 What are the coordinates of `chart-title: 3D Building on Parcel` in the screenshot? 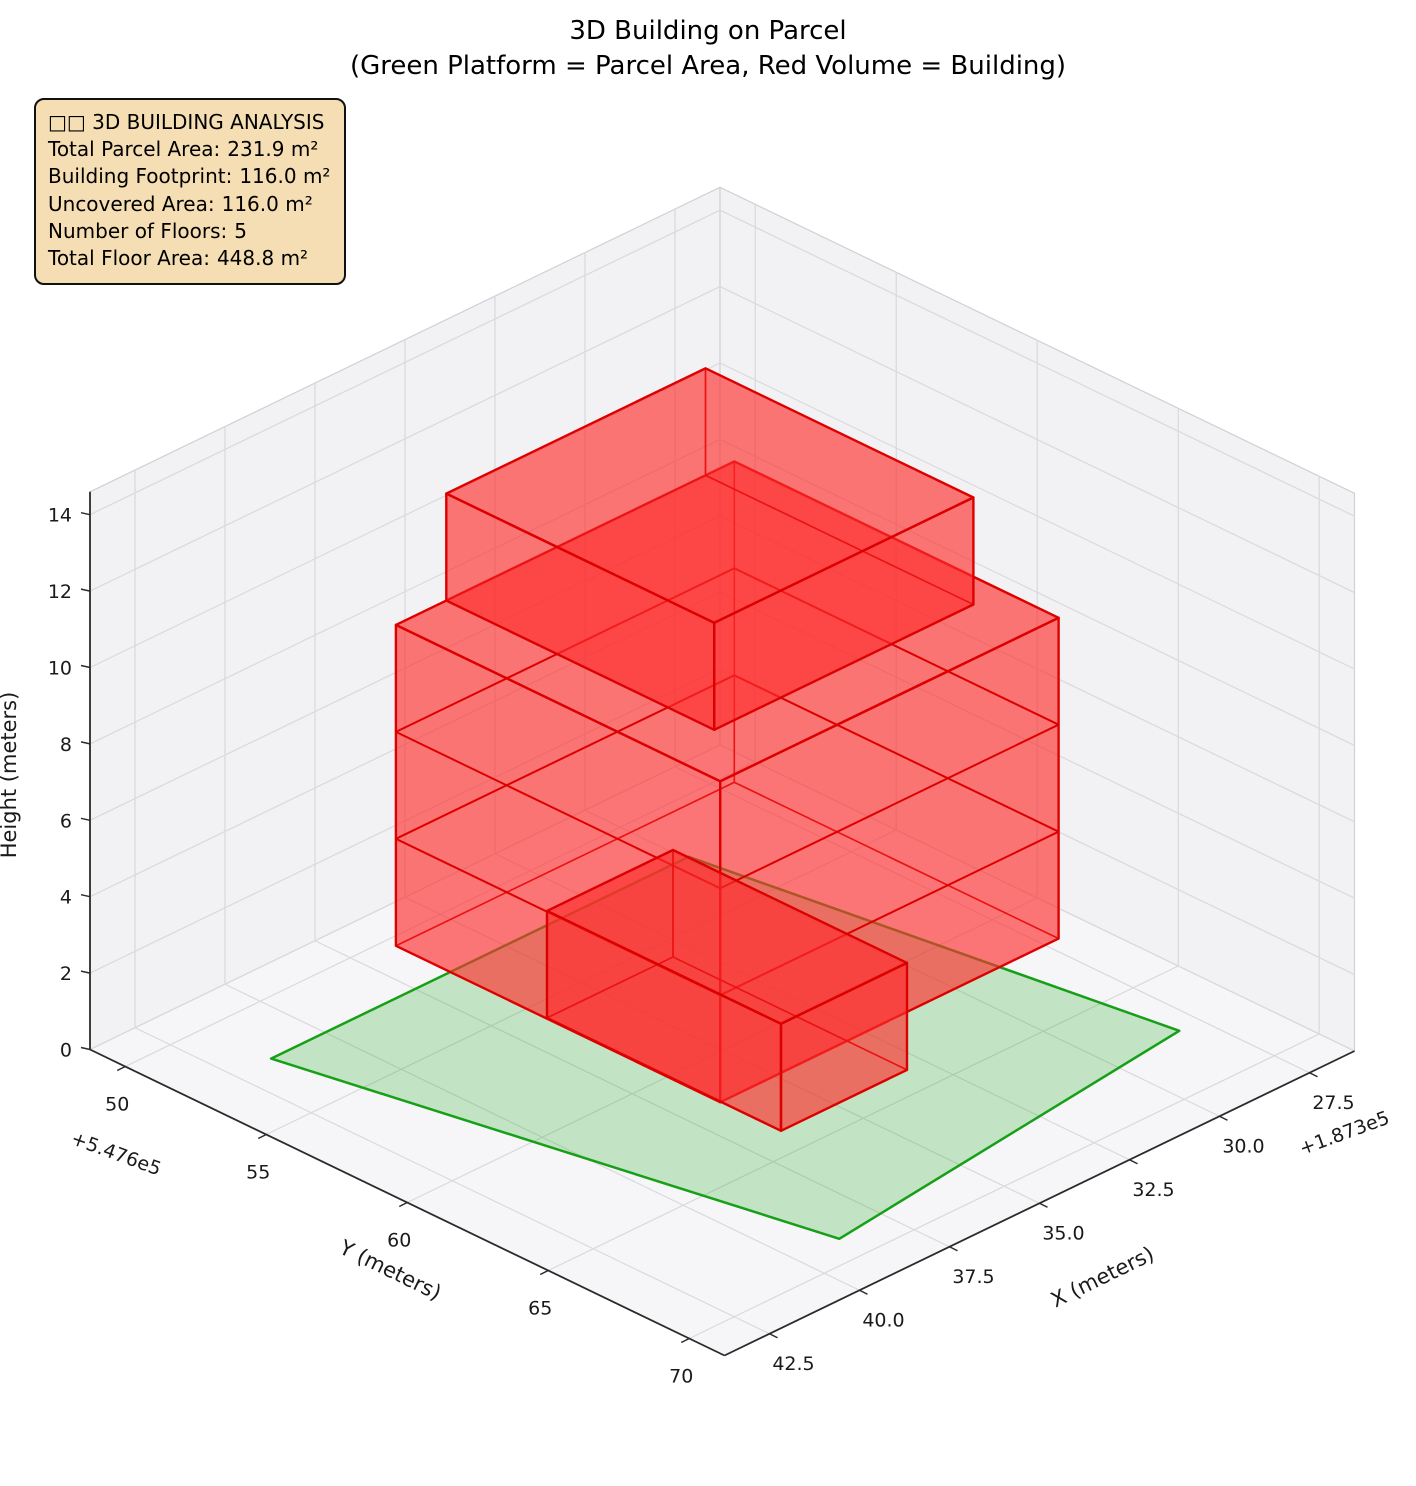 It's located at (708, 31).